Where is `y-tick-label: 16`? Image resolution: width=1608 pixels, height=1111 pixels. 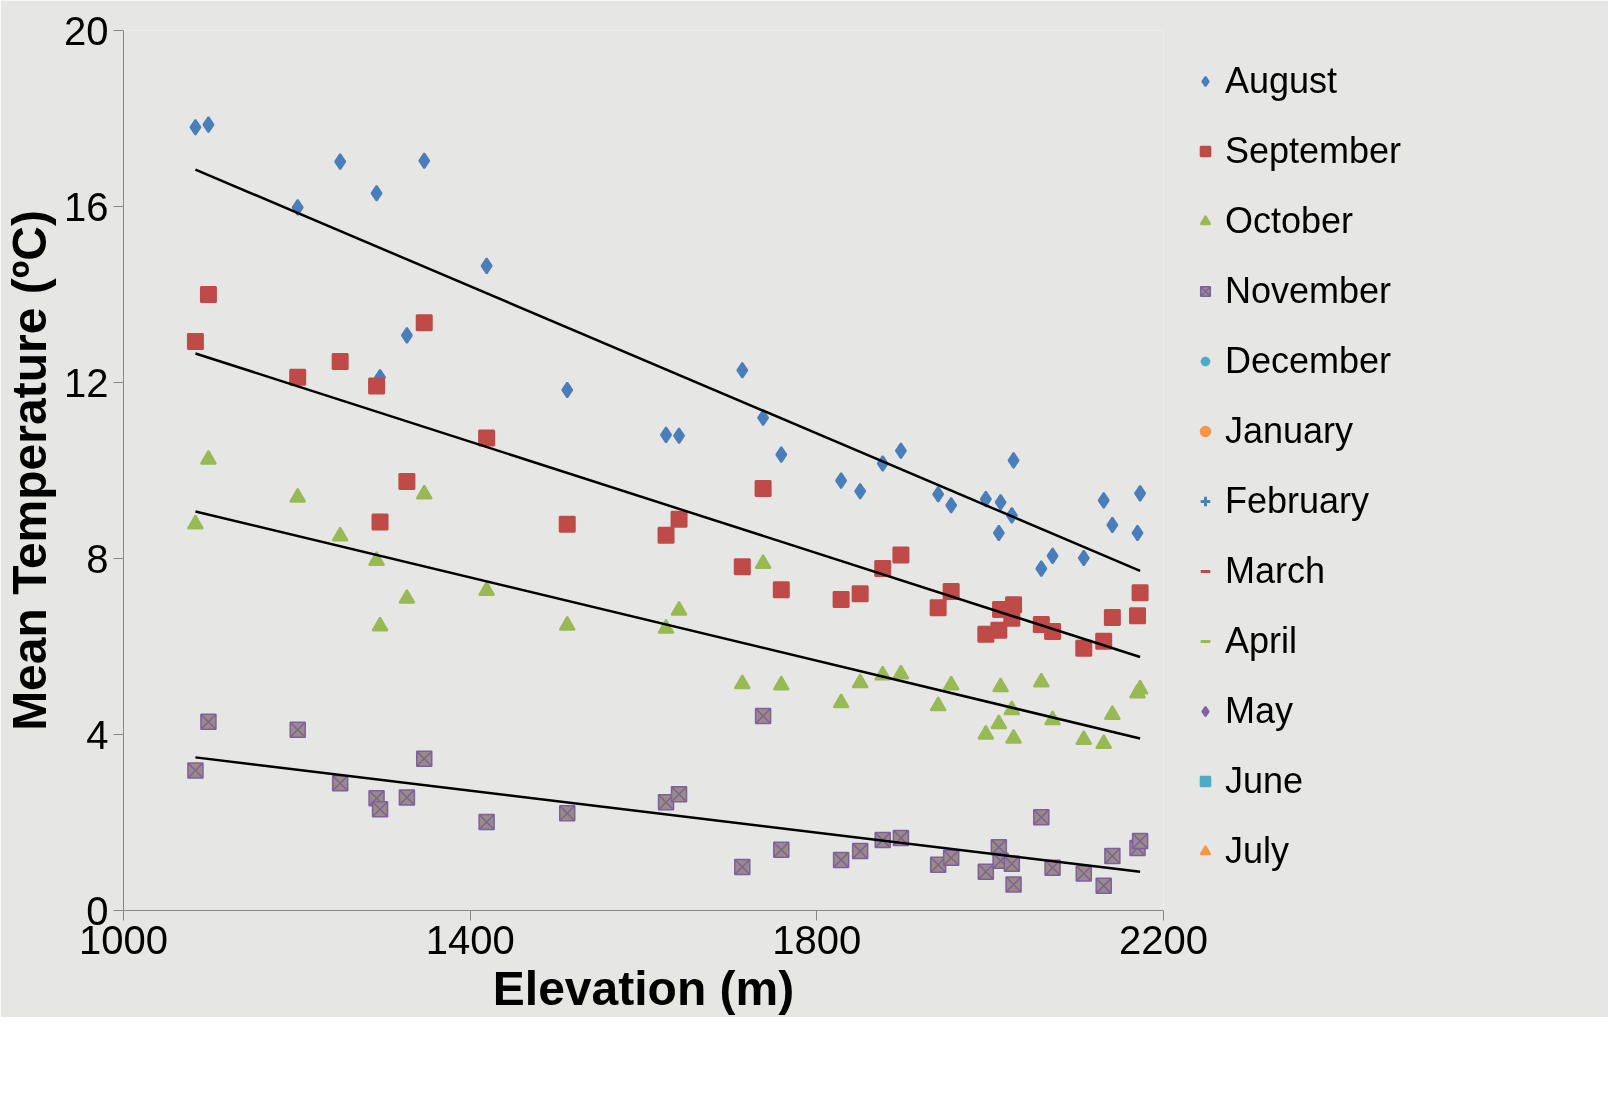 y-tick-label: 16 is located at coordinates (86, 206).